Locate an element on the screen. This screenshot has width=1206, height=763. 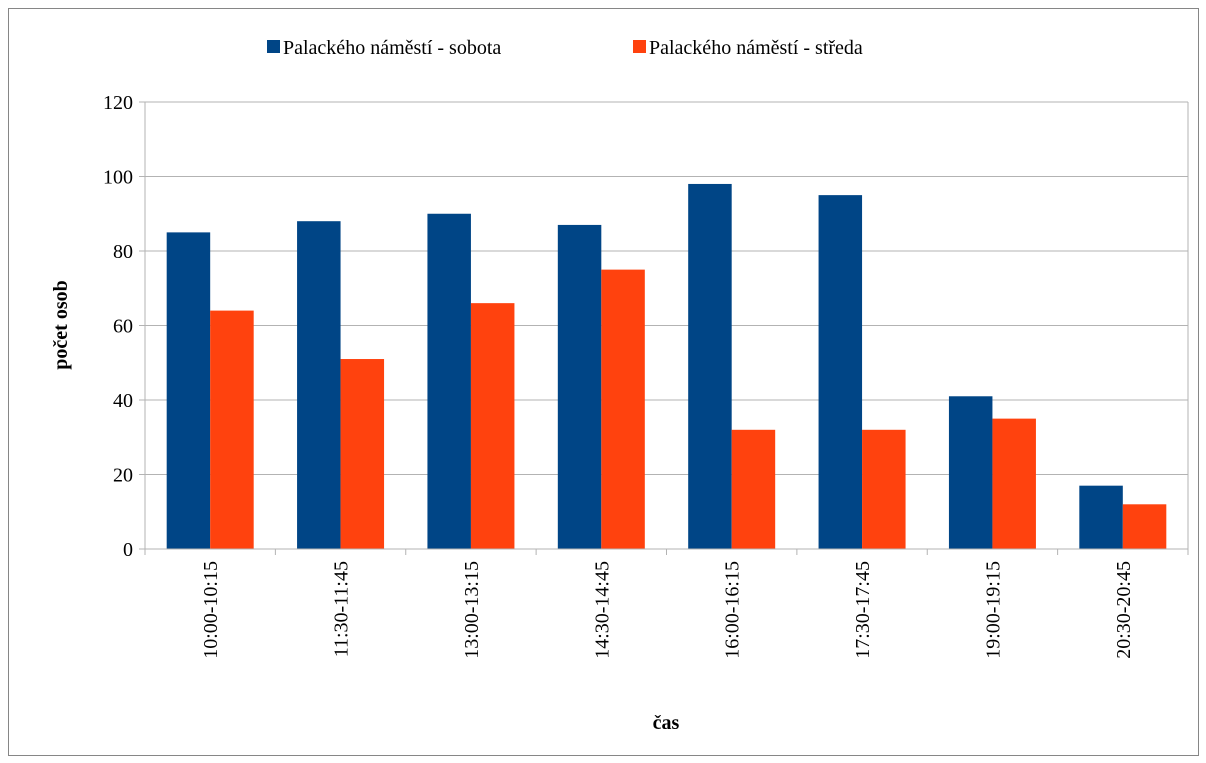
x-tick-label: 13:00-13:15 is located at coordinates (472, 610).